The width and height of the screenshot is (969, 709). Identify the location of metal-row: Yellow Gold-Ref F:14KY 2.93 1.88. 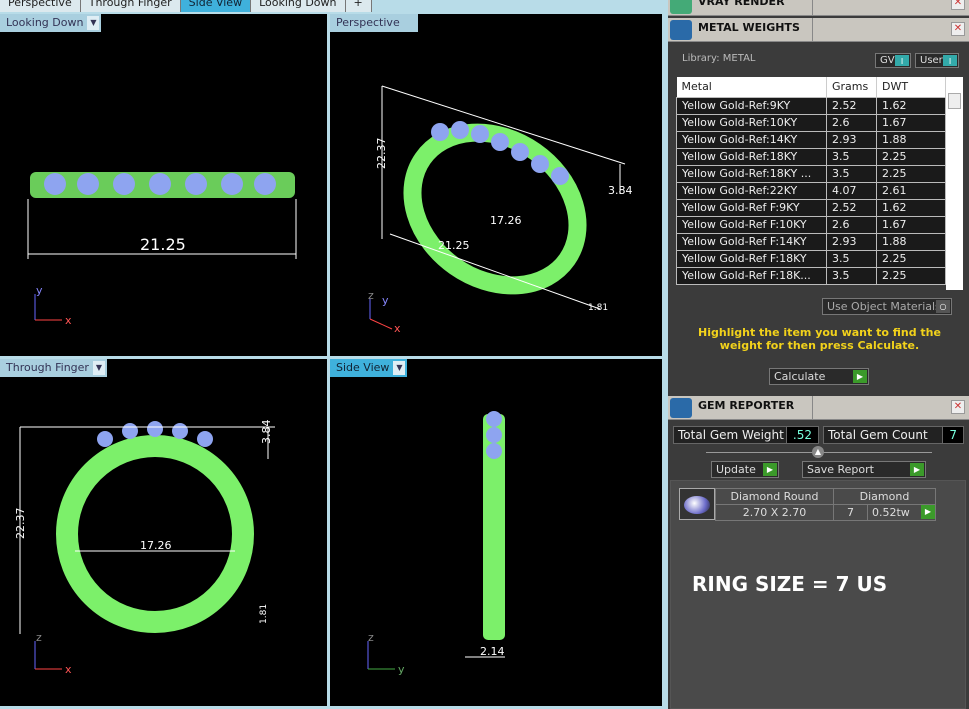
(811, 241).